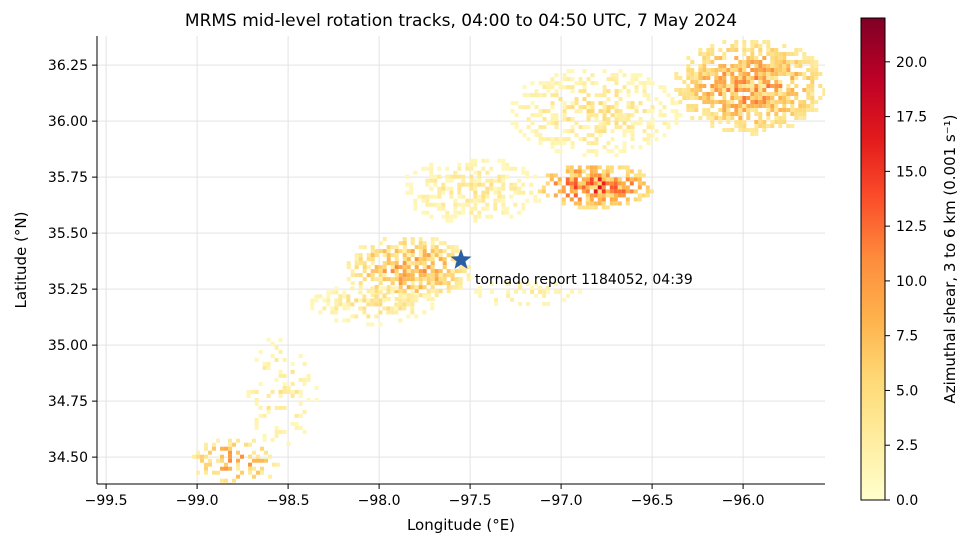 This screenshot has width=970, height=547. I want to click on colorbar-tick-label: 7.5, so click(907, 337).